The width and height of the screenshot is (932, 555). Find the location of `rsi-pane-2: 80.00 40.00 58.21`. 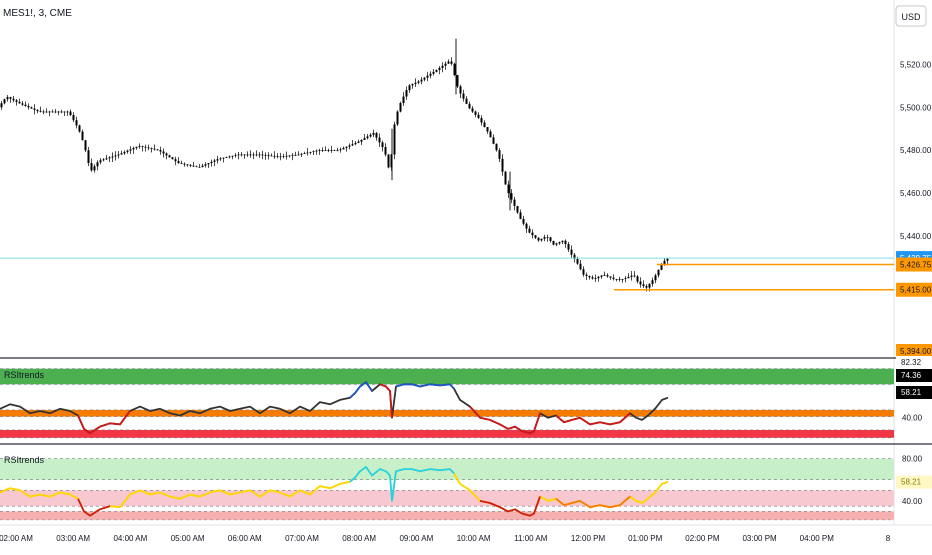

rsi-pane-2: 80.00 40.00 58.21 is located at coordinates (466, 488).